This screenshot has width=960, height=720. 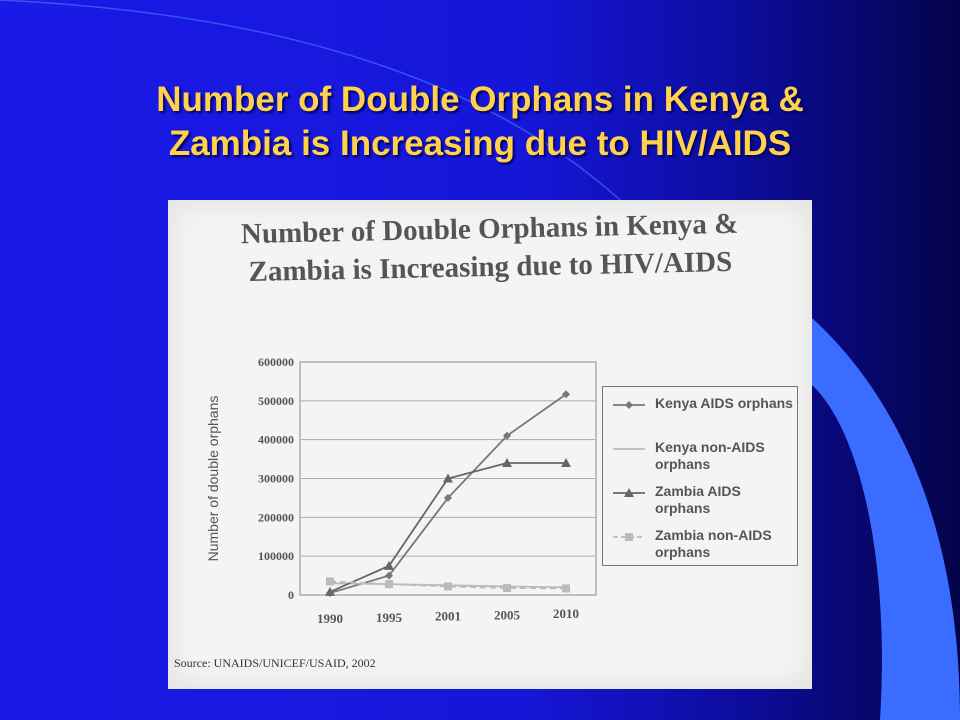 What do you see at coordinates (724, 403) in the screenshot?
I see `legend-label: Kenya AIDS orphans` at bounding box center [724, 403].